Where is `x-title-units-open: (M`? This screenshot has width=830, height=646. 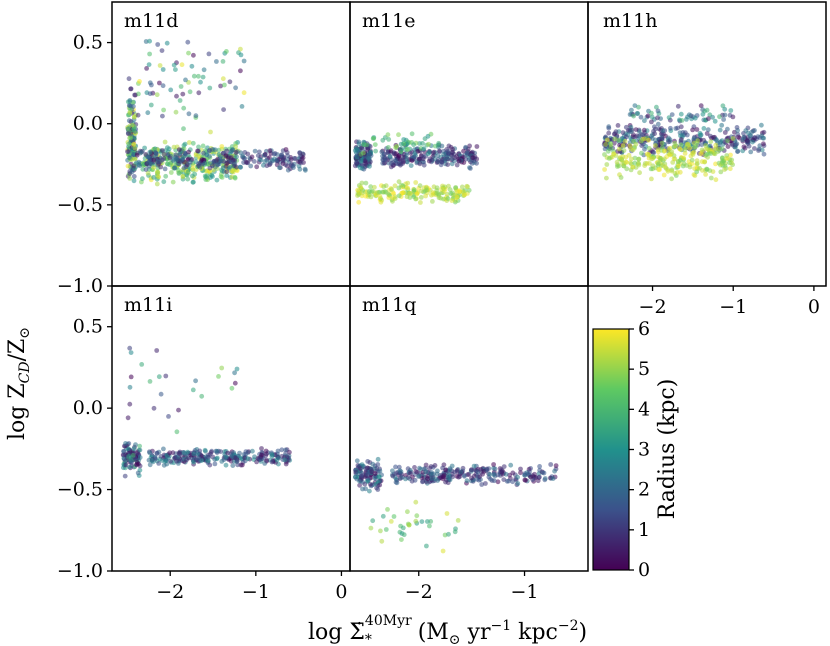
x-title-units-open: (M is located at coordinates (433, 632).